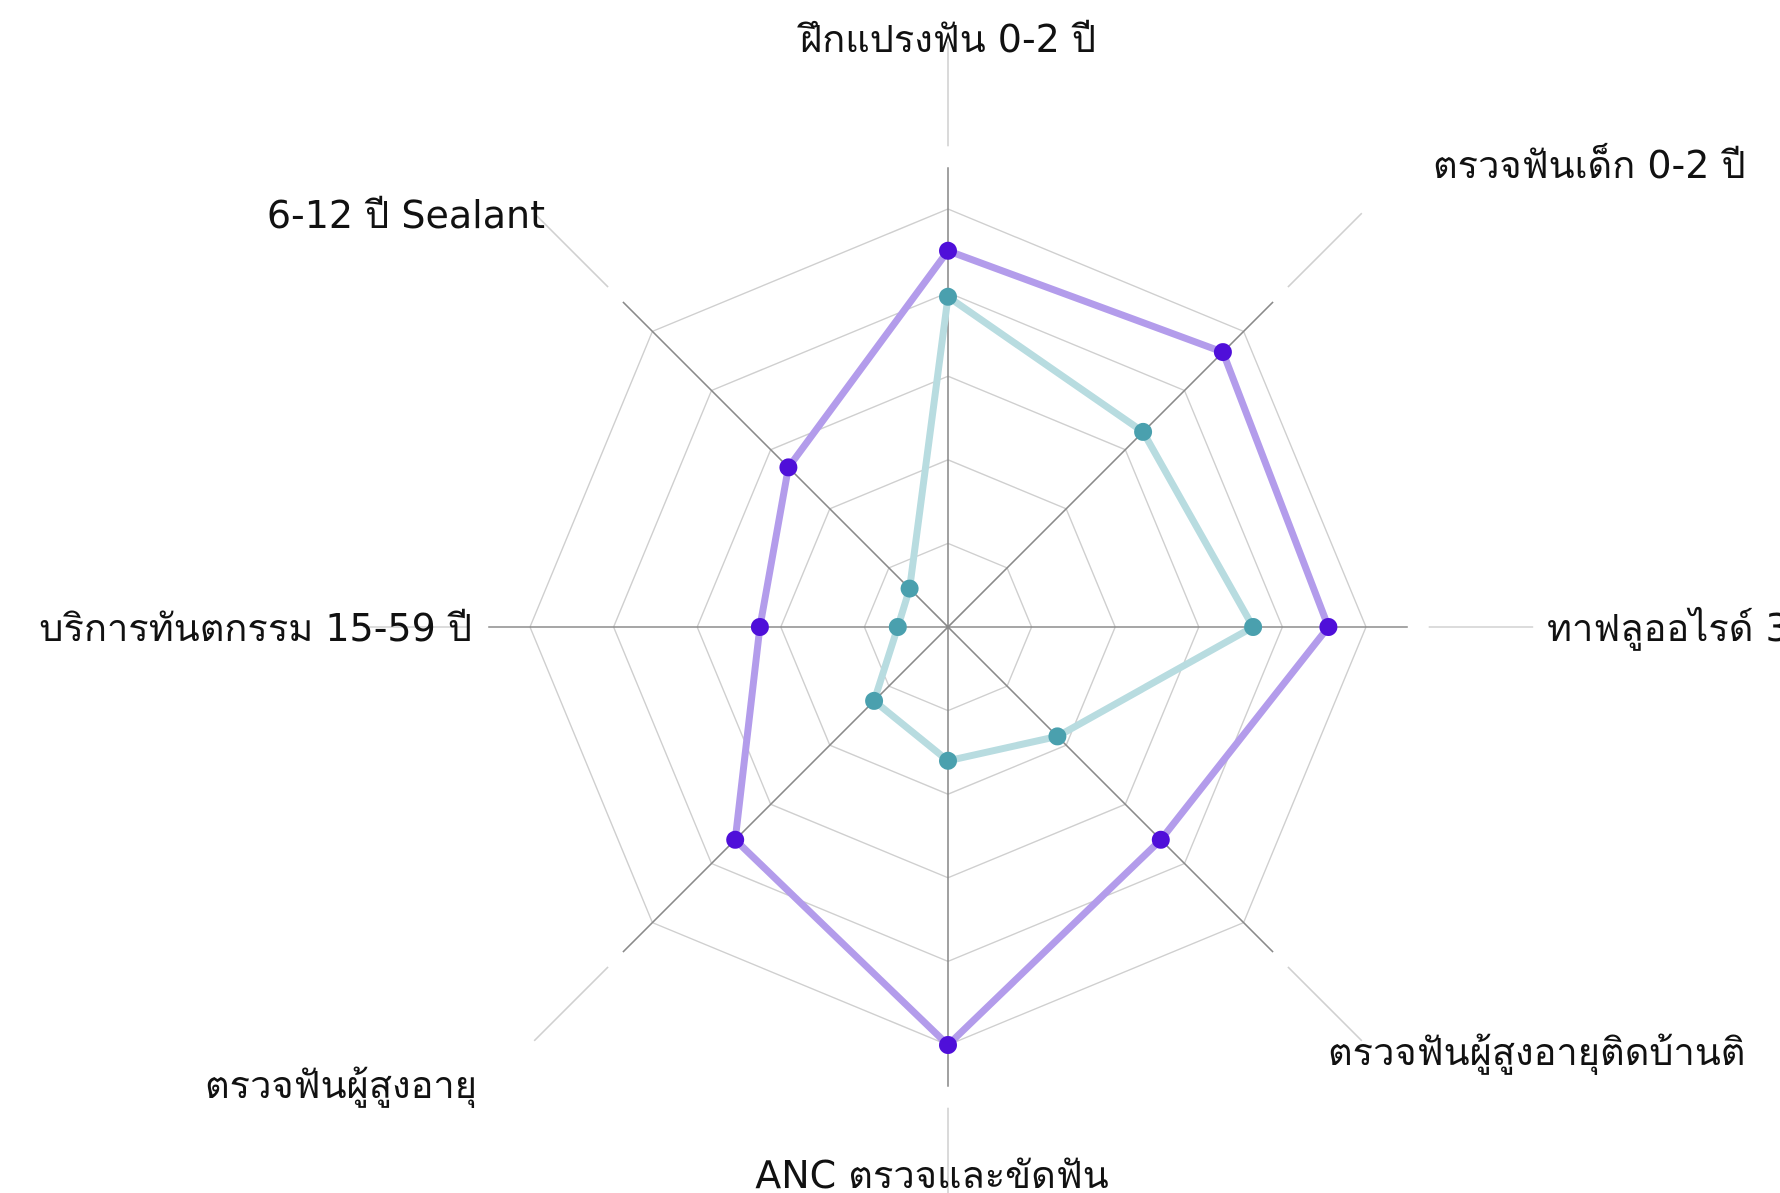  I want to click on axis-label-5: ตรวจฟันผู้สูงอายุ, so click(341, 1085).